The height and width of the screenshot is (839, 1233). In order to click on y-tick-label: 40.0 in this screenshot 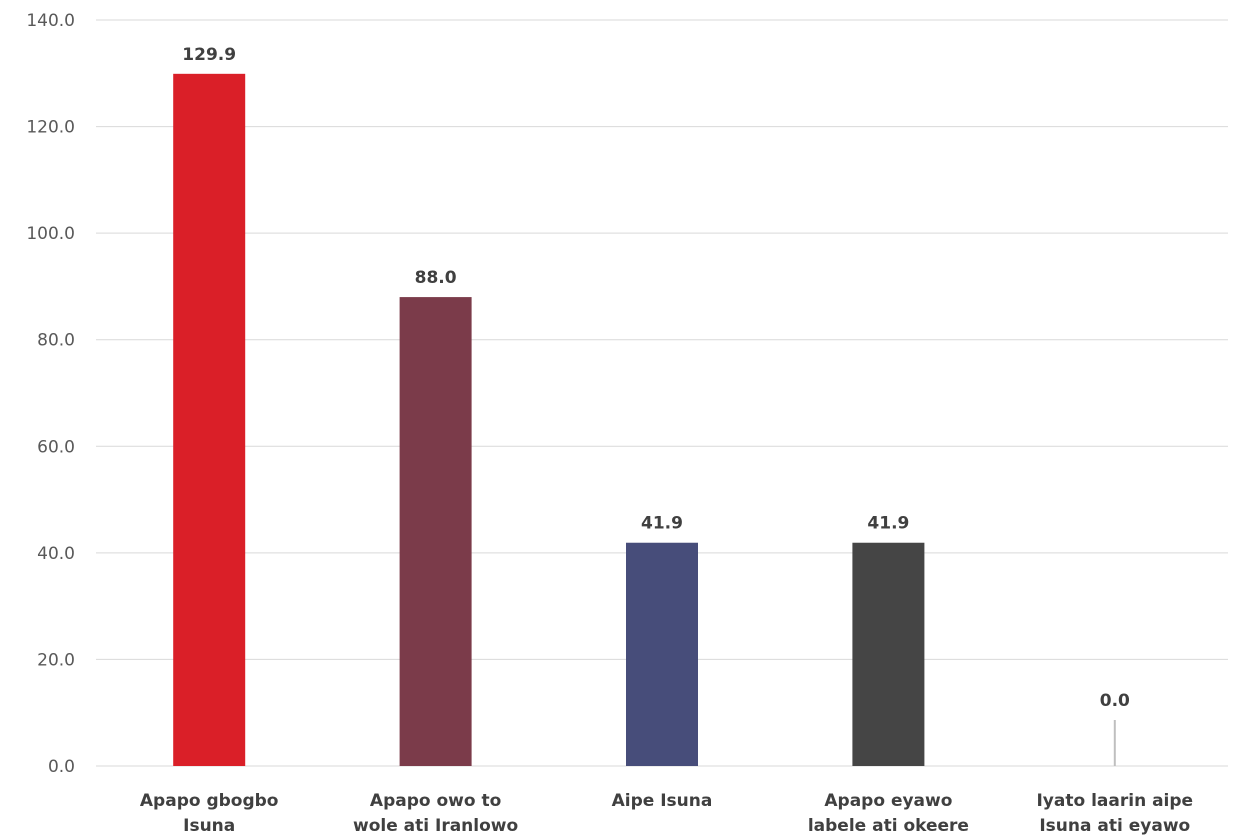, I will do `click(56, 554)`.